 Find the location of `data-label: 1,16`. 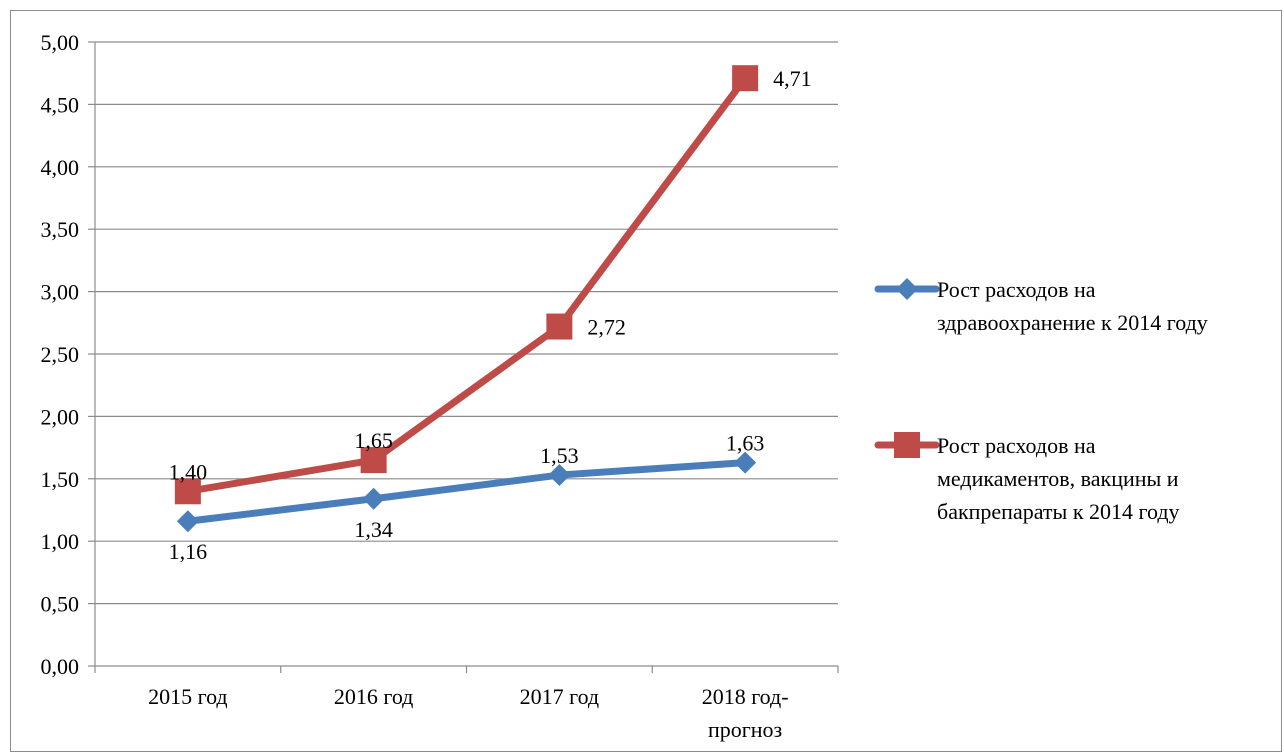

data-label: 1,16 is located at coordinates (188, 551).